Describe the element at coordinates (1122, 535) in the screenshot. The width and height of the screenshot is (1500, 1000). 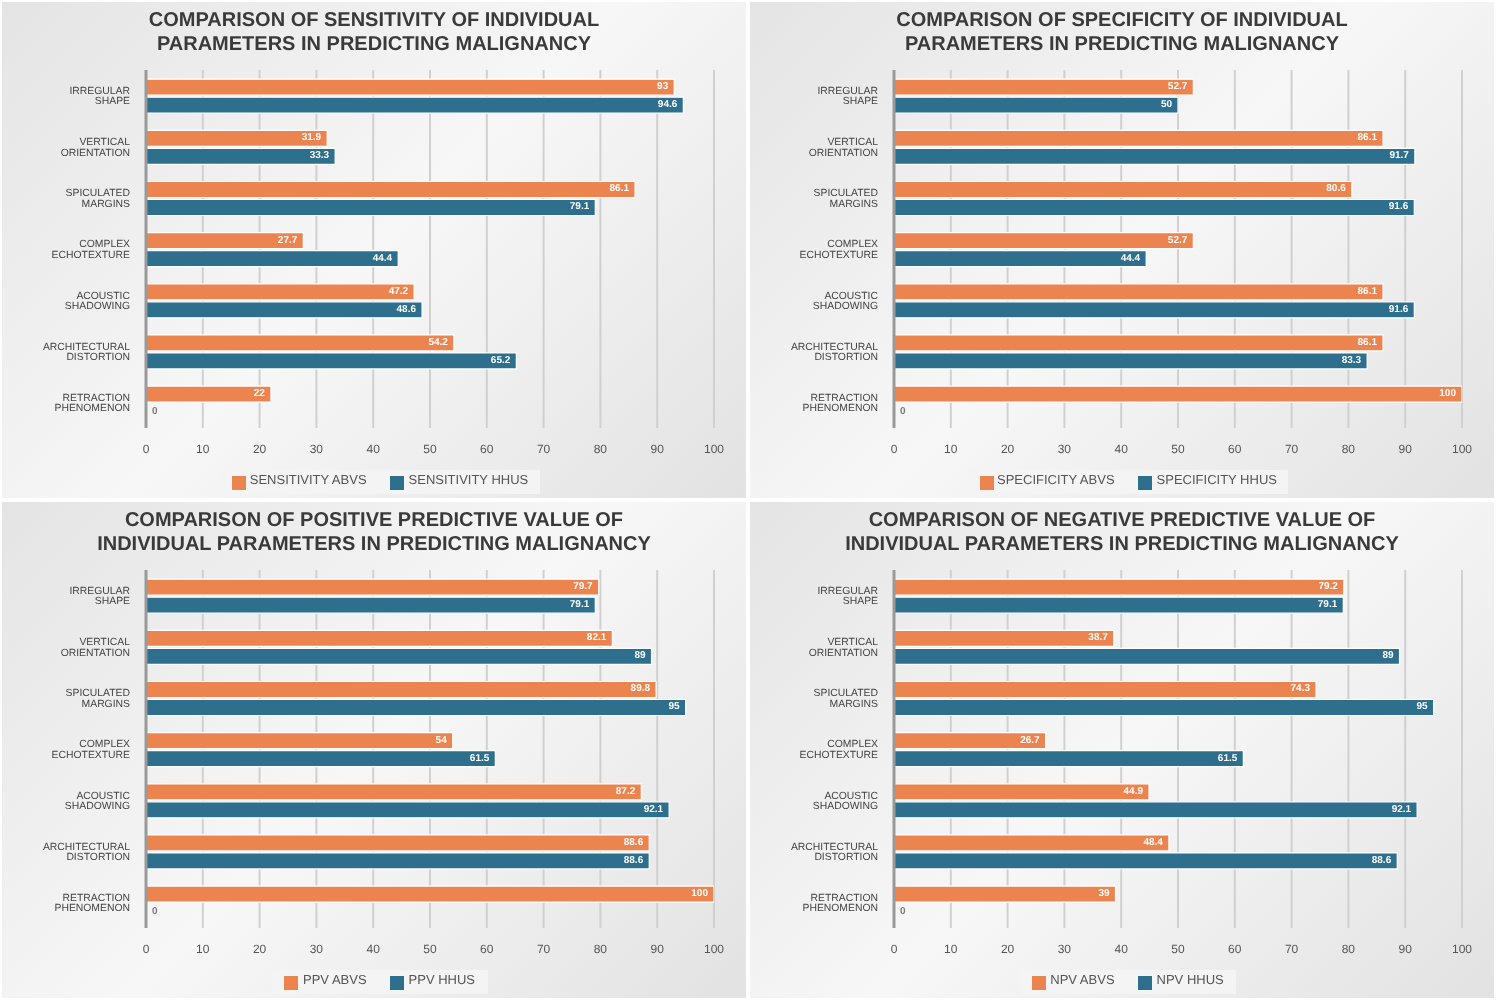
I see `chart-title: COMPARISON OF NEGATIVE PREDICTIVE VALUE OF INDIVIDUAL PARAMETERS IN PREDICTING MALIGNANCY` at that location.